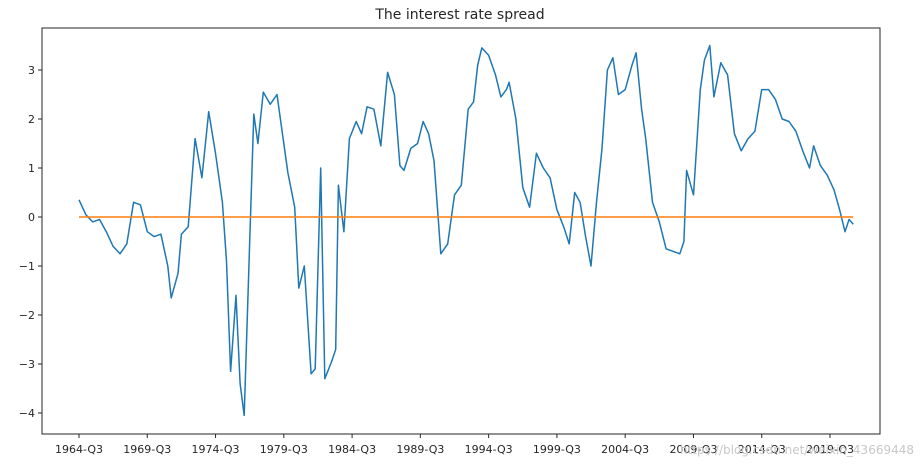 The image size is (922, 466). I want to click on x-tick-label: 1969-Q3, so click(147, 449).